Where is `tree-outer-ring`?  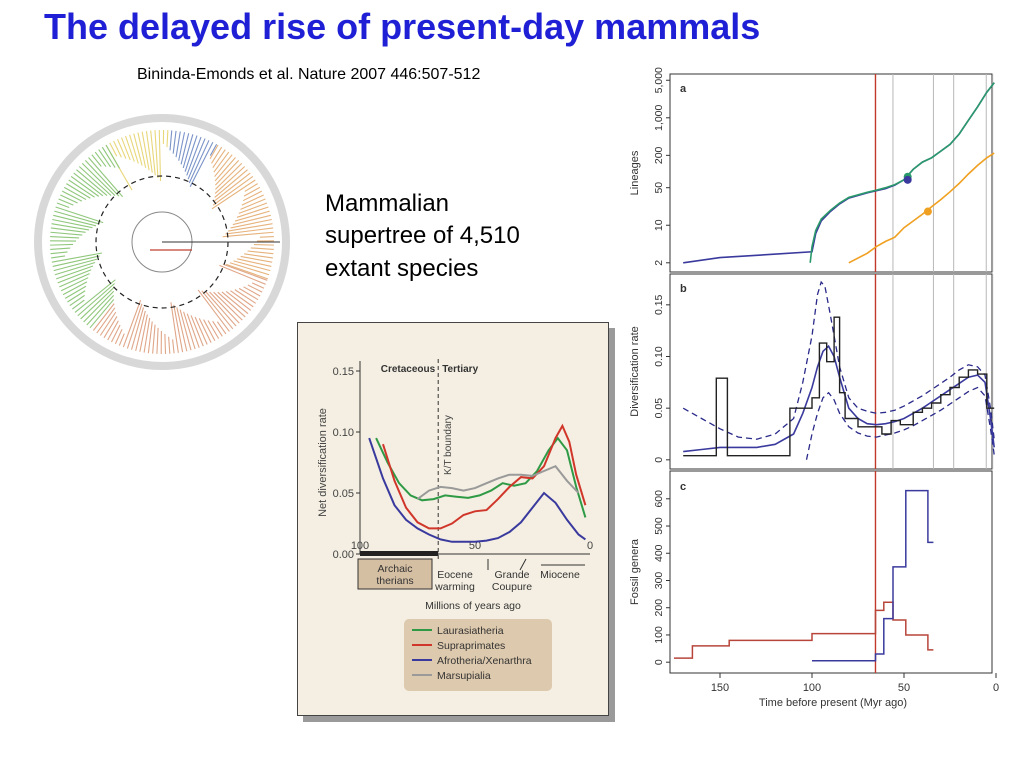 tree-outer-ring is located at coordinates (162, 242).